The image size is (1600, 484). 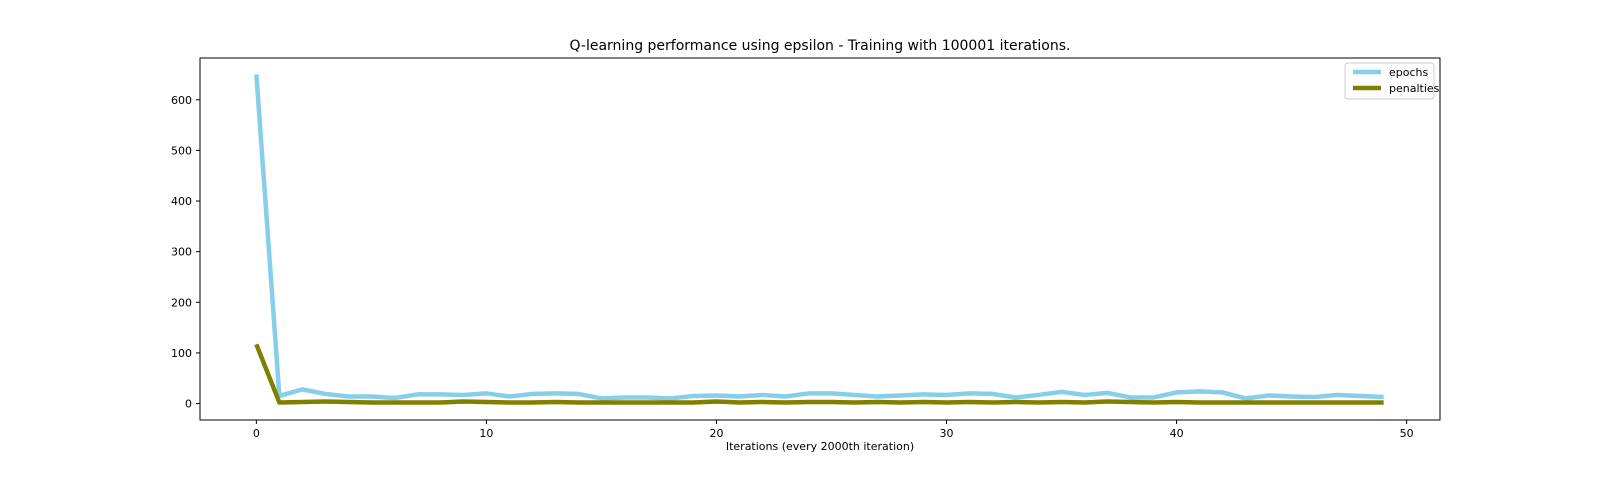 What do you see at coordinates (833, 430) in the screenshot?
I see `x-axis: 0 10 20 30 40 50` at bounding box center [833, 430].